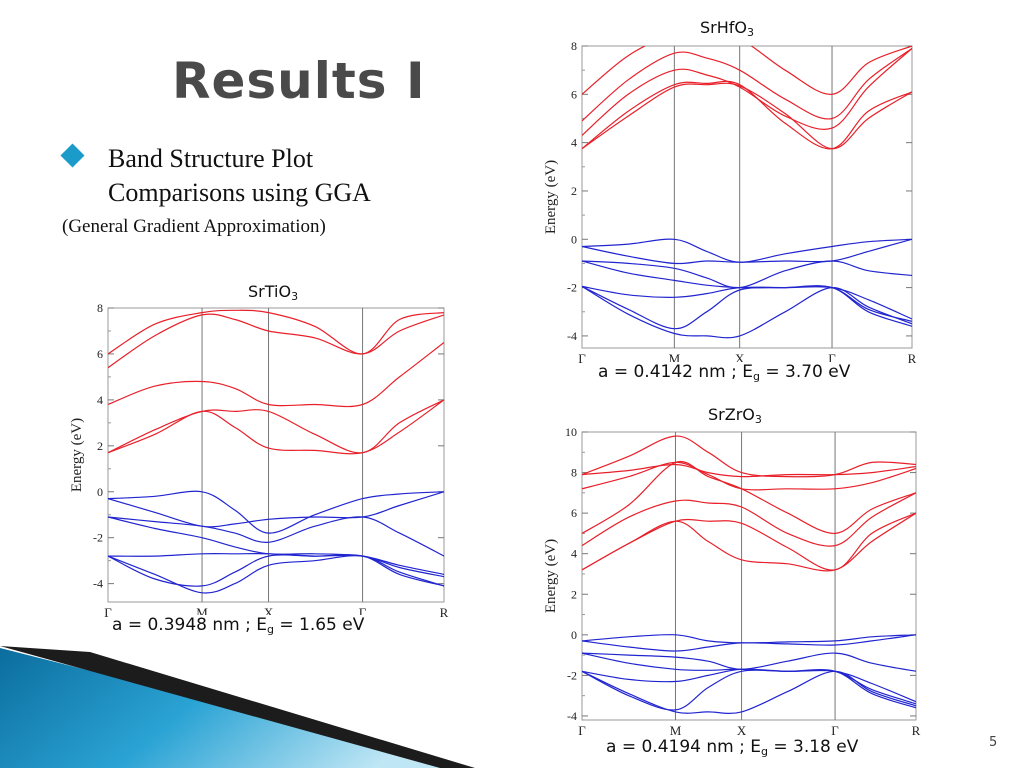 The image size is (1024, 768). I want to click on srtio3-caption: a = 0.3948 nm ; Eg = 1.65 eV, so click(238, 625).